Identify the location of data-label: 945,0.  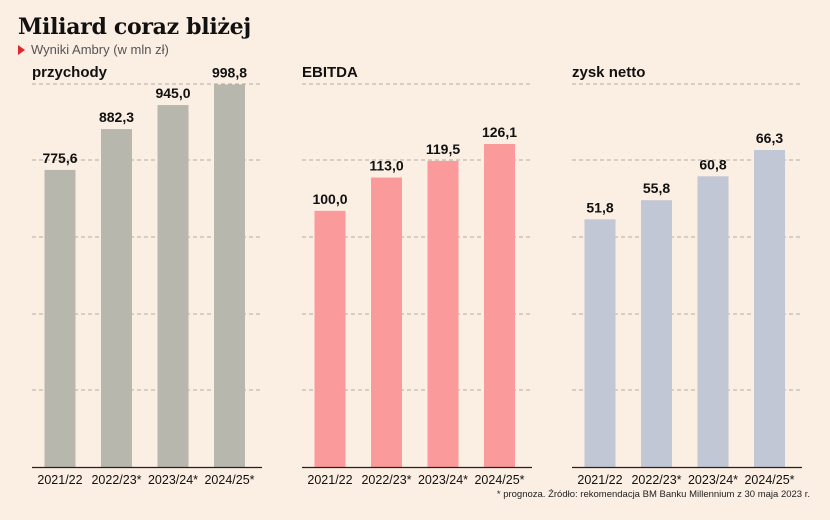
(172, 93).